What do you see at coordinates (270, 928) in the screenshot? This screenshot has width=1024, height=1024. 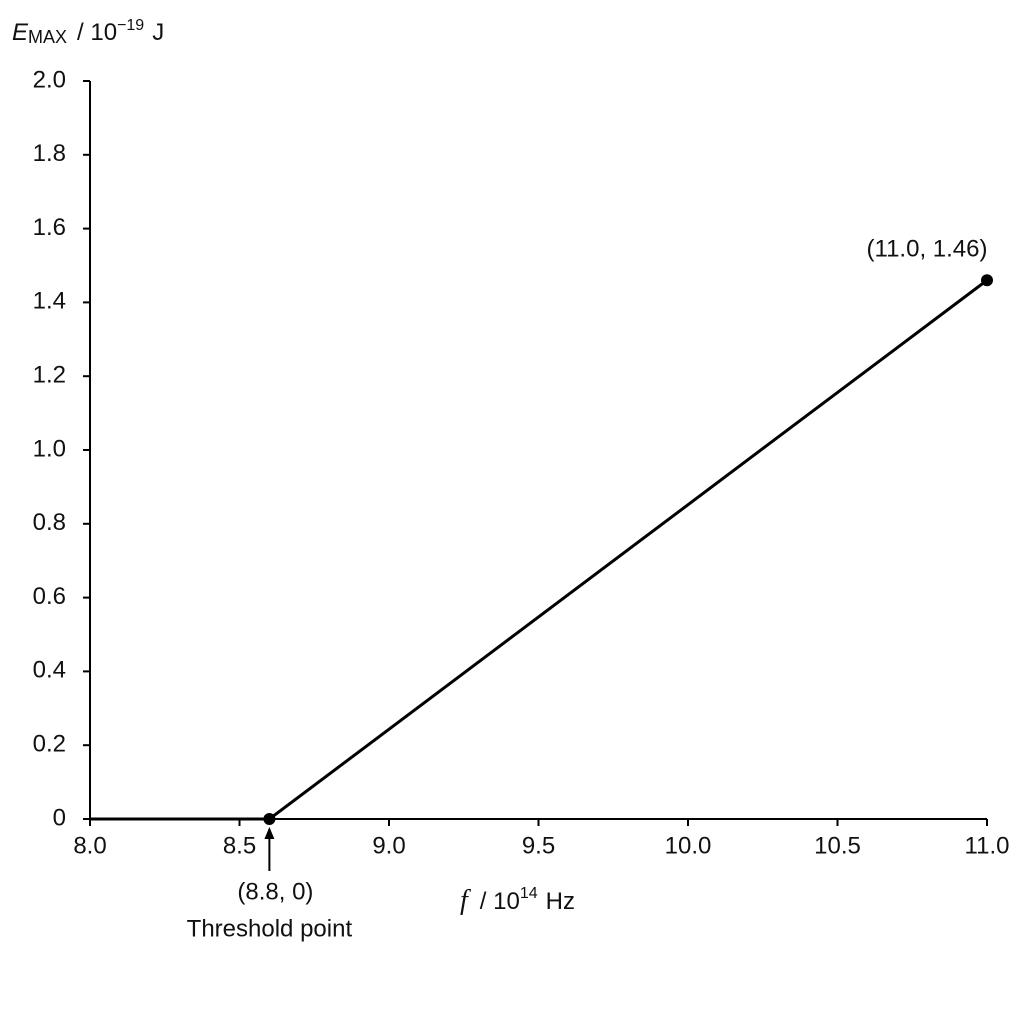 I see `annotation-note: Threshold point` at bounding box center [270, 928].